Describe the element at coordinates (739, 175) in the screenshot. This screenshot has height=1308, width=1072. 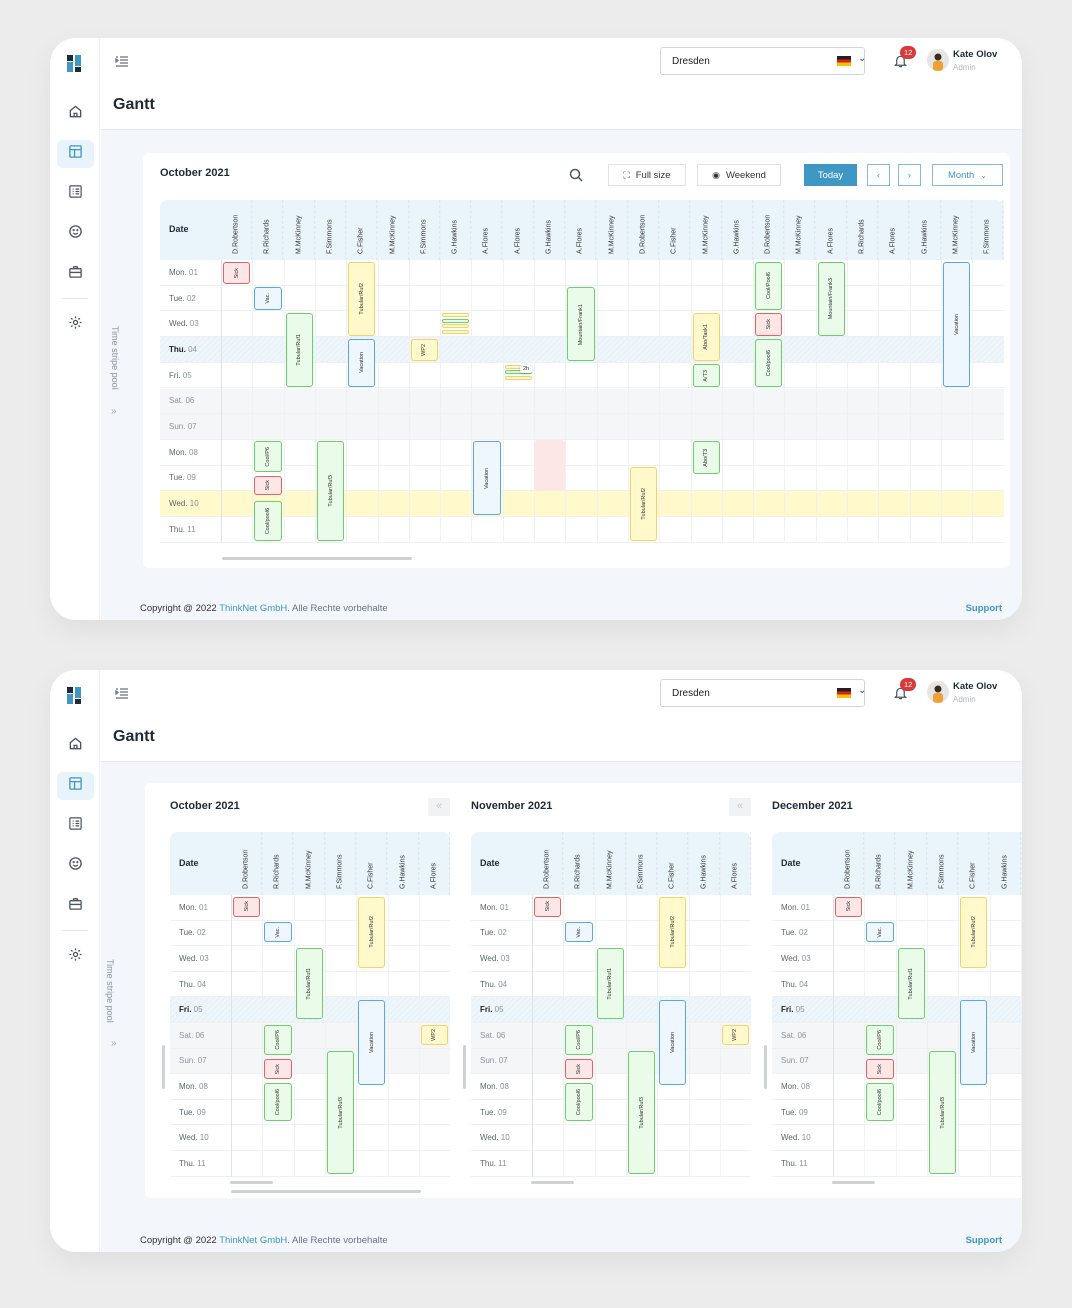
I see `weekend-button: ◉ Weekend` at that location.